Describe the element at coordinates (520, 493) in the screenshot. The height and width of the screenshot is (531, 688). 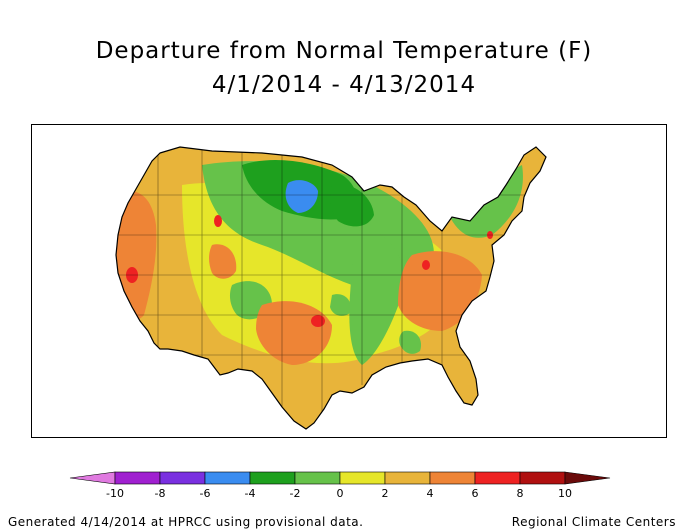
I see `legend-tick-label: 8` at that location.